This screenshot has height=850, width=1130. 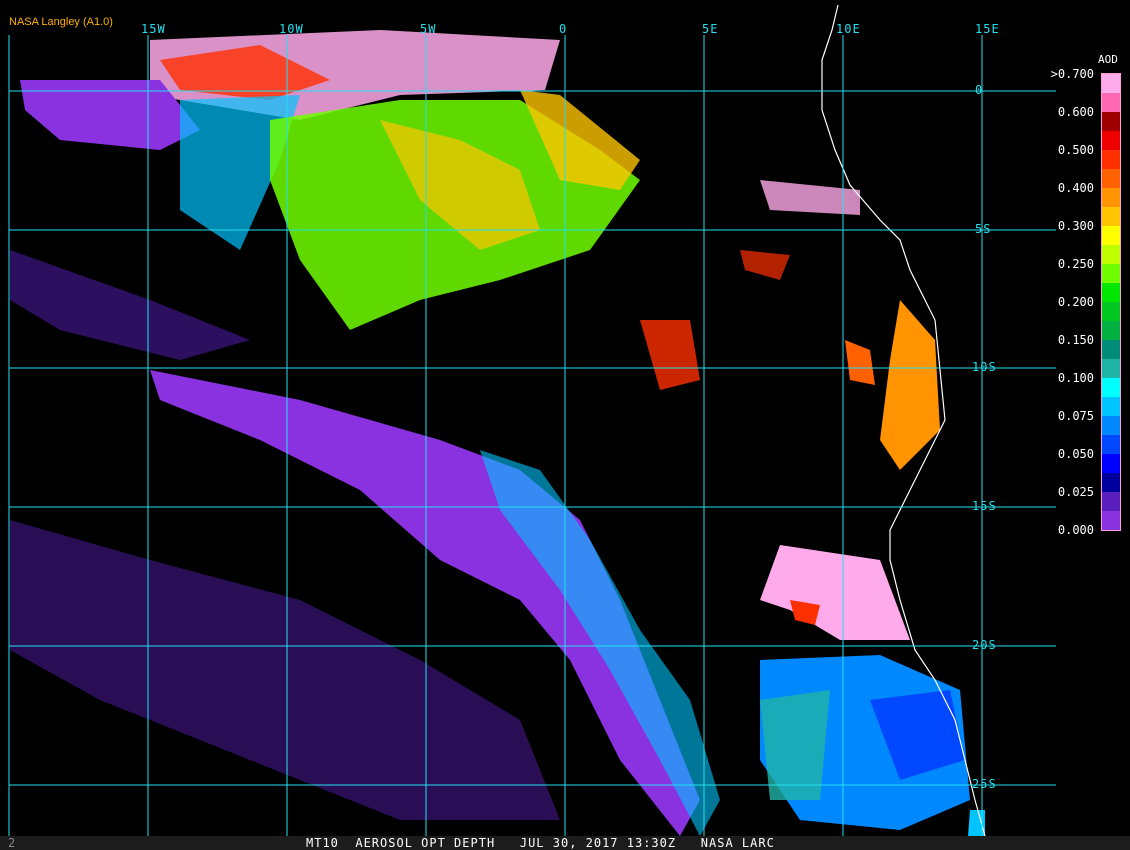 What do you see at coordinates (1108, 59) in the screenshot?
I see `legend-title: AOD` at bounding box center [1108, 59].